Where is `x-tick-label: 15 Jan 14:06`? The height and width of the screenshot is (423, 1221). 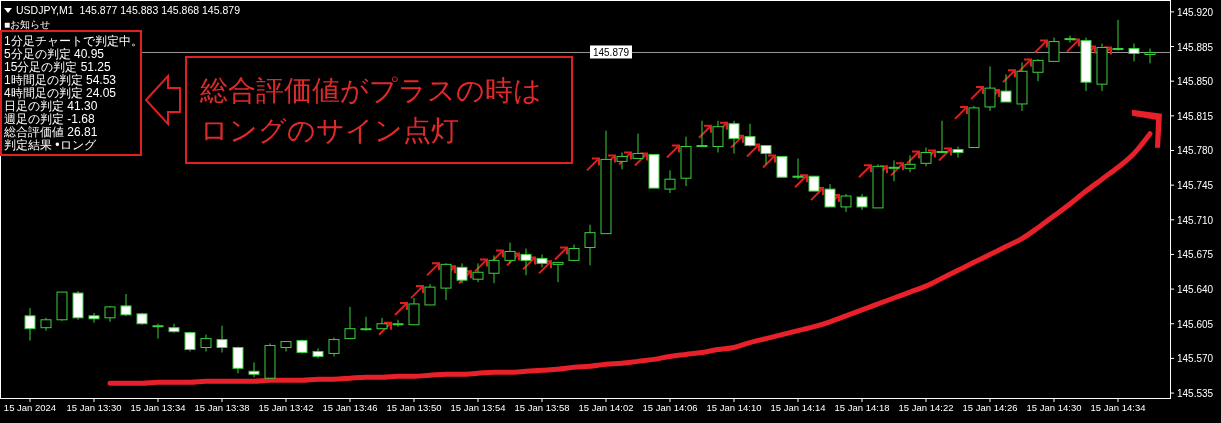
x-tick-label: 15 Jan 14:06 is located at coordinates (670, 407).